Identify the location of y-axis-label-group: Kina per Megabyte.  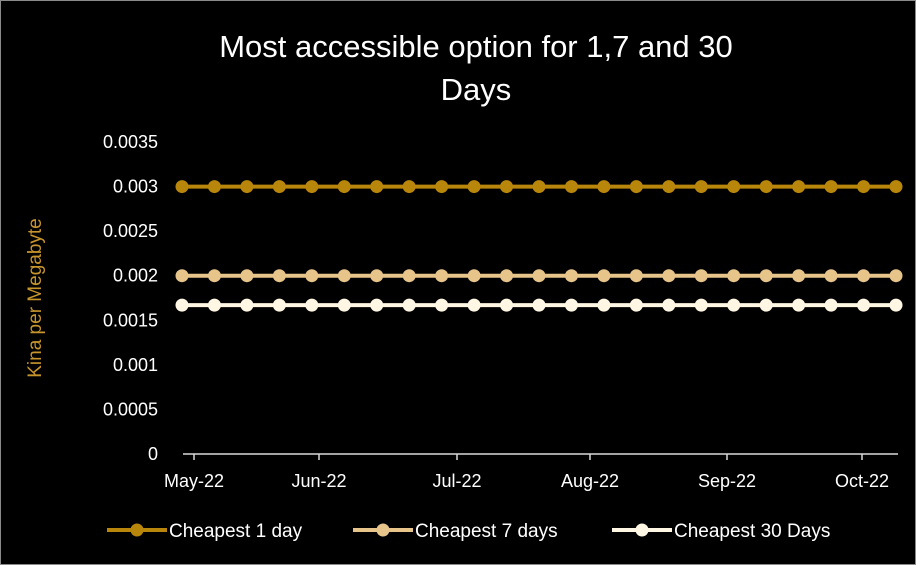
(35, 298).